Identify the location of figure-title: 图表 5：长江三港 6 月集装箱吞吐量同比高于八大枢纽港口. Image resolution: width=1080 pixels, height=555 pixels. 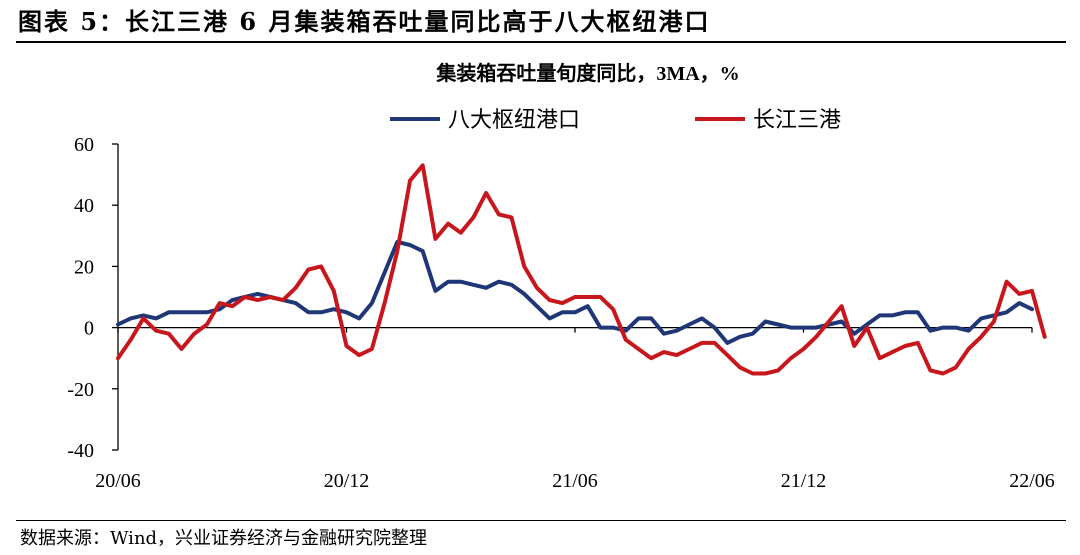
(364, 21).